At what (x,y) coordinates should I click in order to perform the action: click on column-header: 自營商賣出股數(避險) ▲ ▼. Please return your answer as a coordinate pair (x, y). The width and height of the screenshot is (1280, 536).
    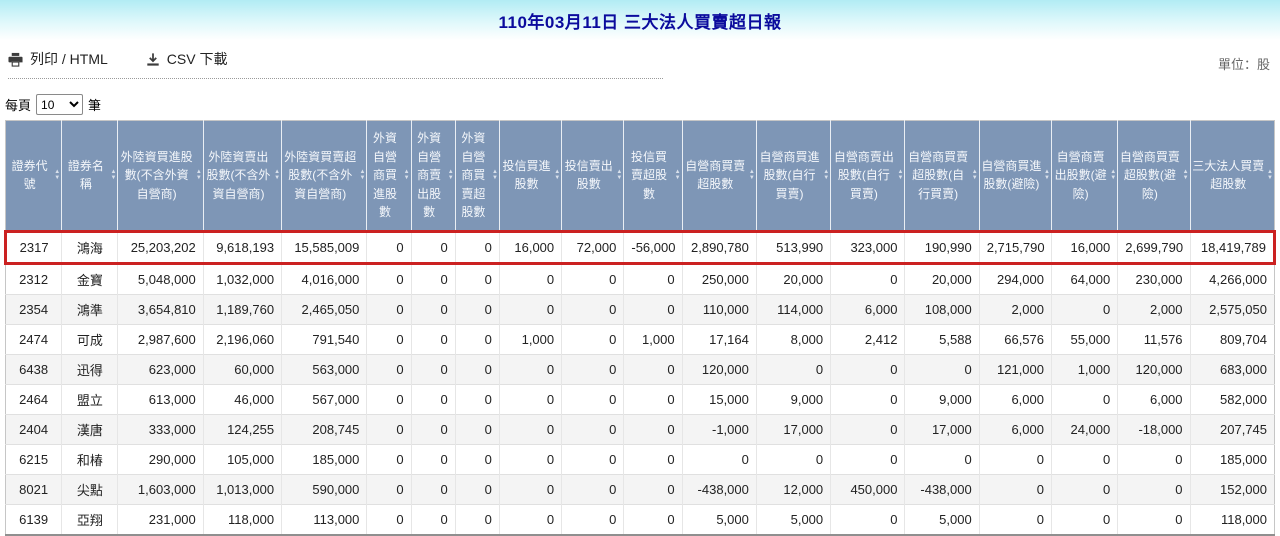
    Looking at the image, I should click on (1084, 176).